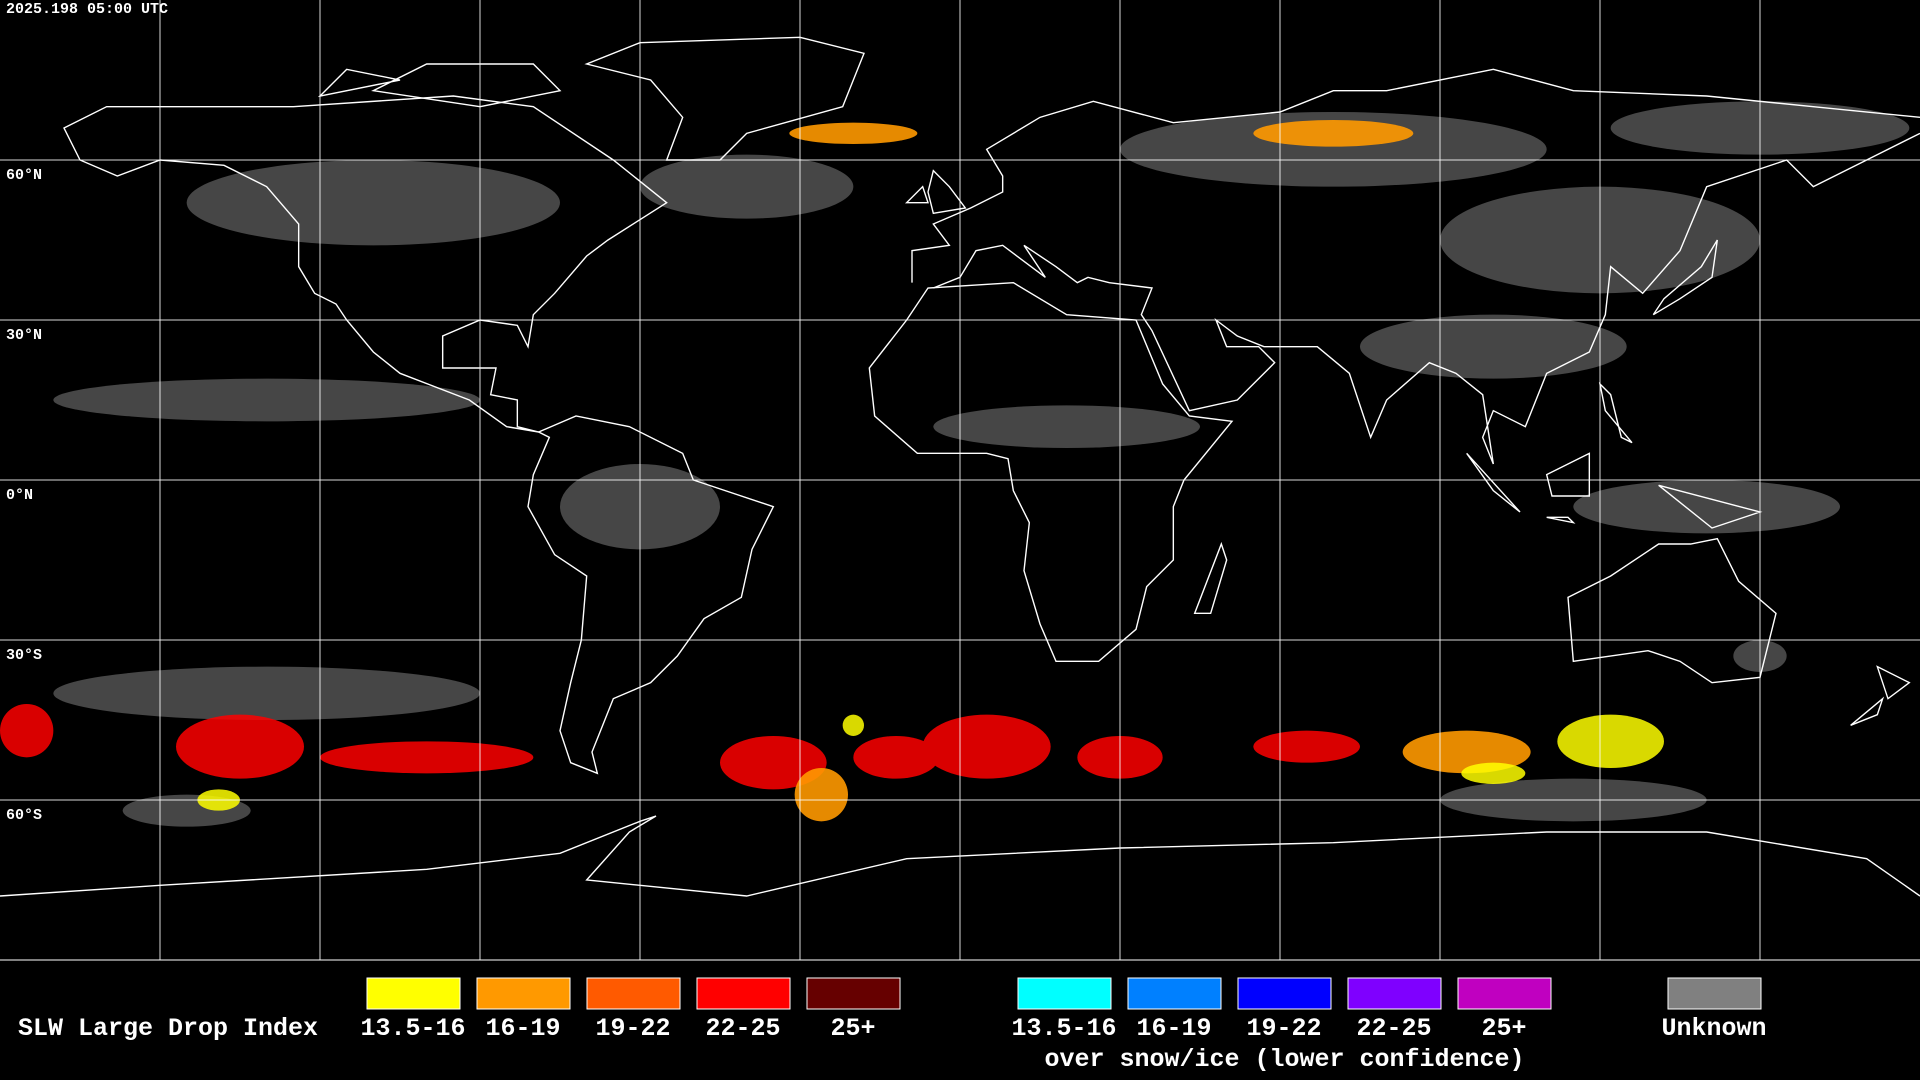 The width and height of the screenshot is (1920, 1080). Describe the element at coordinates (24, 335) in the screenshot. I see `lat-label: 30°N` at that location.